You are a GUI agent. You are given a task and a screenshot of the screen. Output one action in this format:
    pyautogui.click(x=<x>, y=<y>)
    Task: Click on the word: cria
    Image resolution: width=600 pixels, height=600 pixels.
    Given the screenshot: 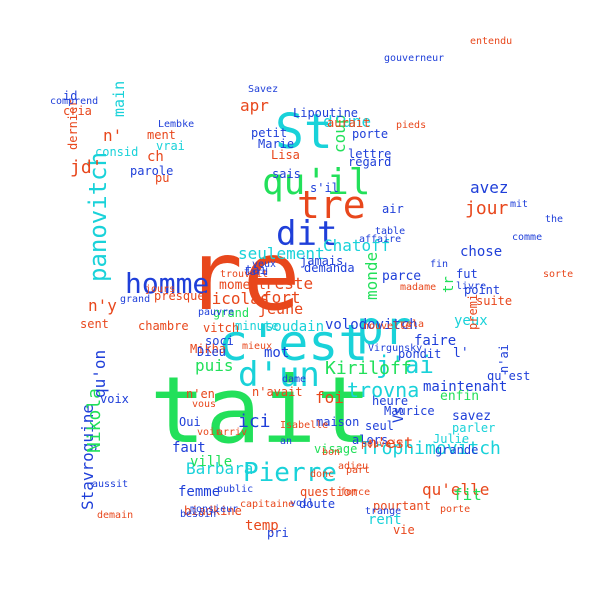 What is the action you would take?
    pyautogui.click(x=77, y=111)
    